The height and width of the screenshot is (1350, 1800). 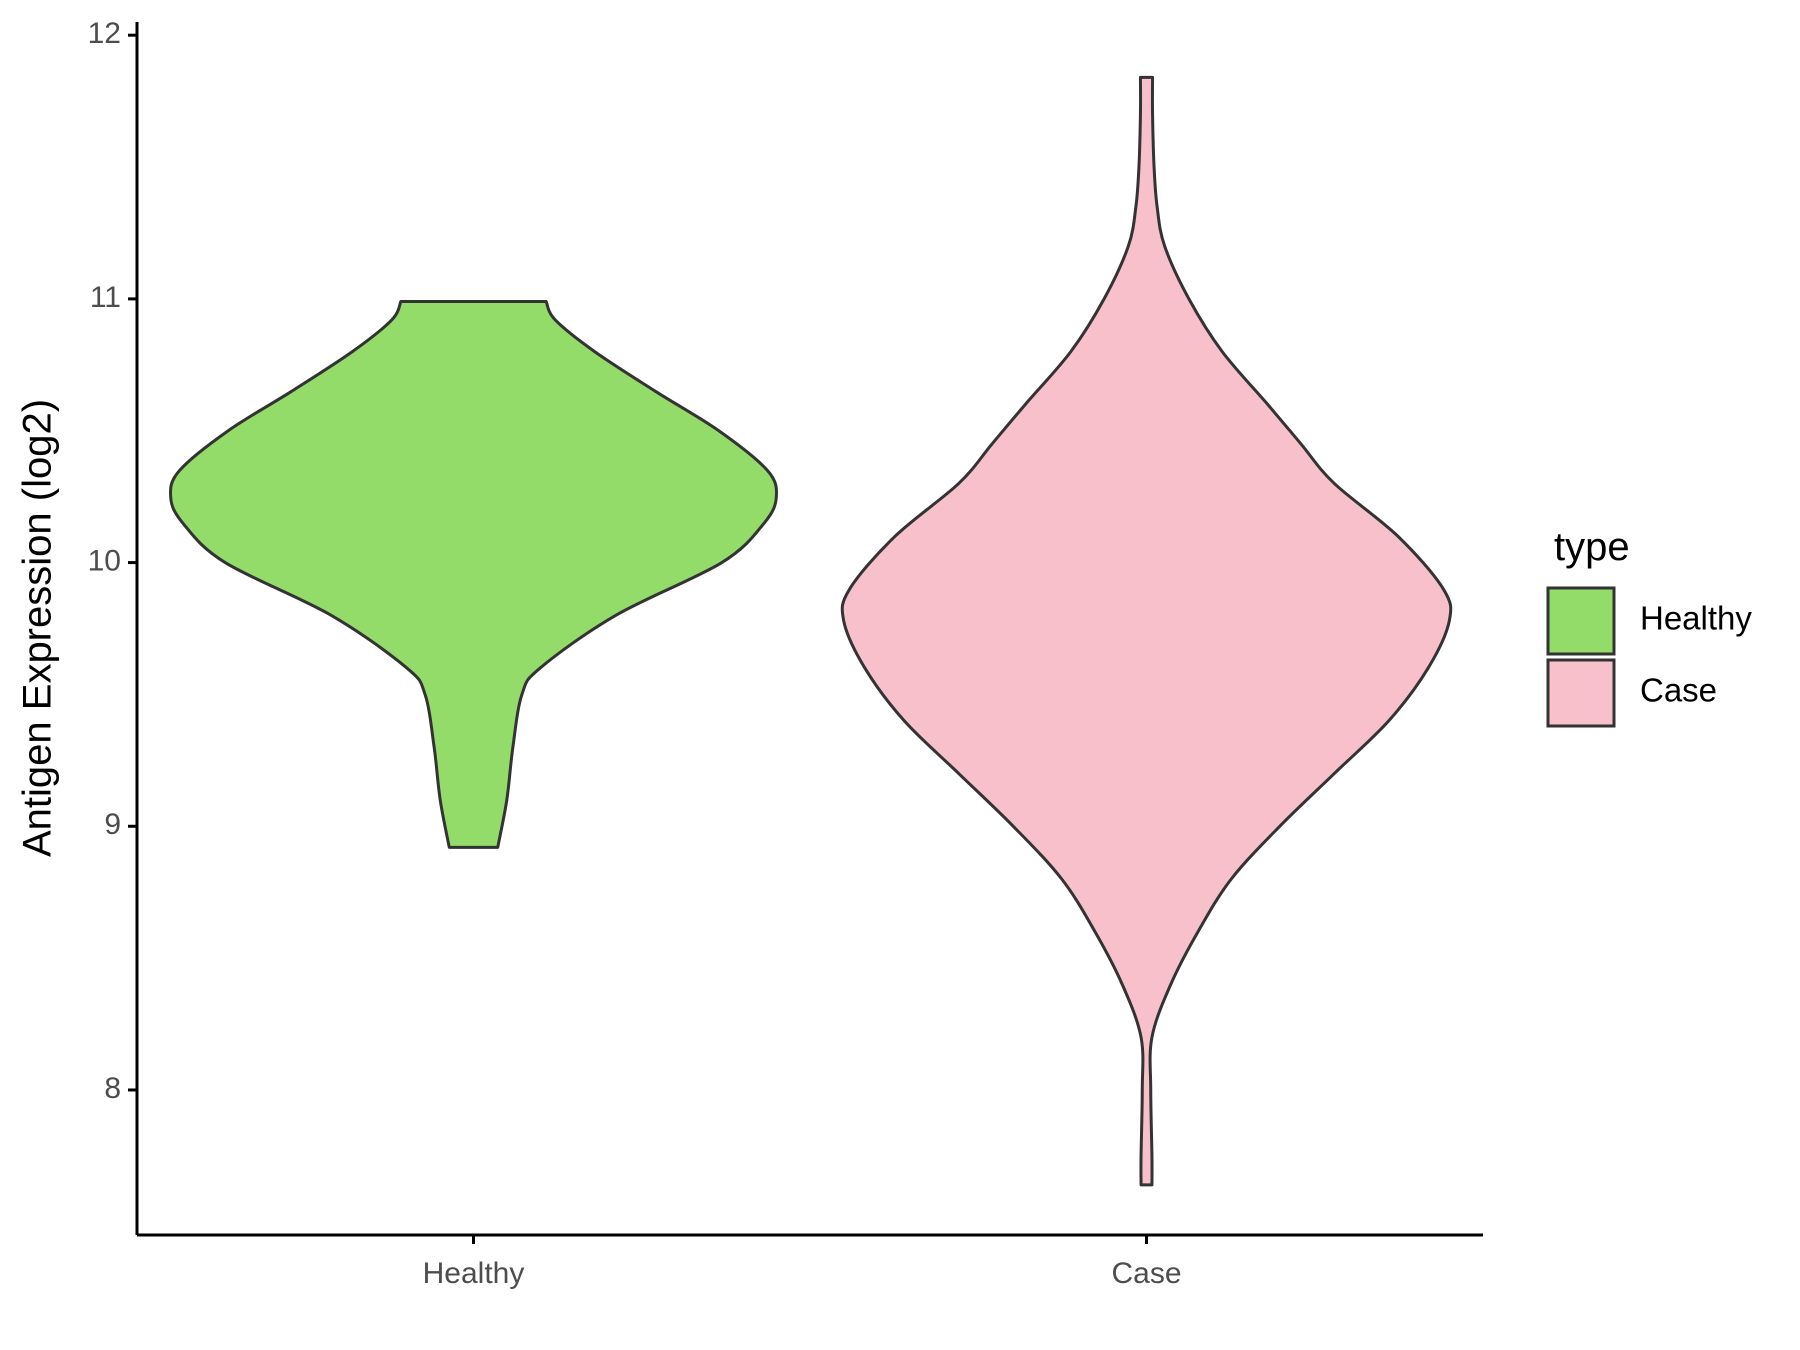 What do you see at coordinates (112, 824) in the screenshot?
I see `y-tick-label: 9` at bounding box center [112, 824].